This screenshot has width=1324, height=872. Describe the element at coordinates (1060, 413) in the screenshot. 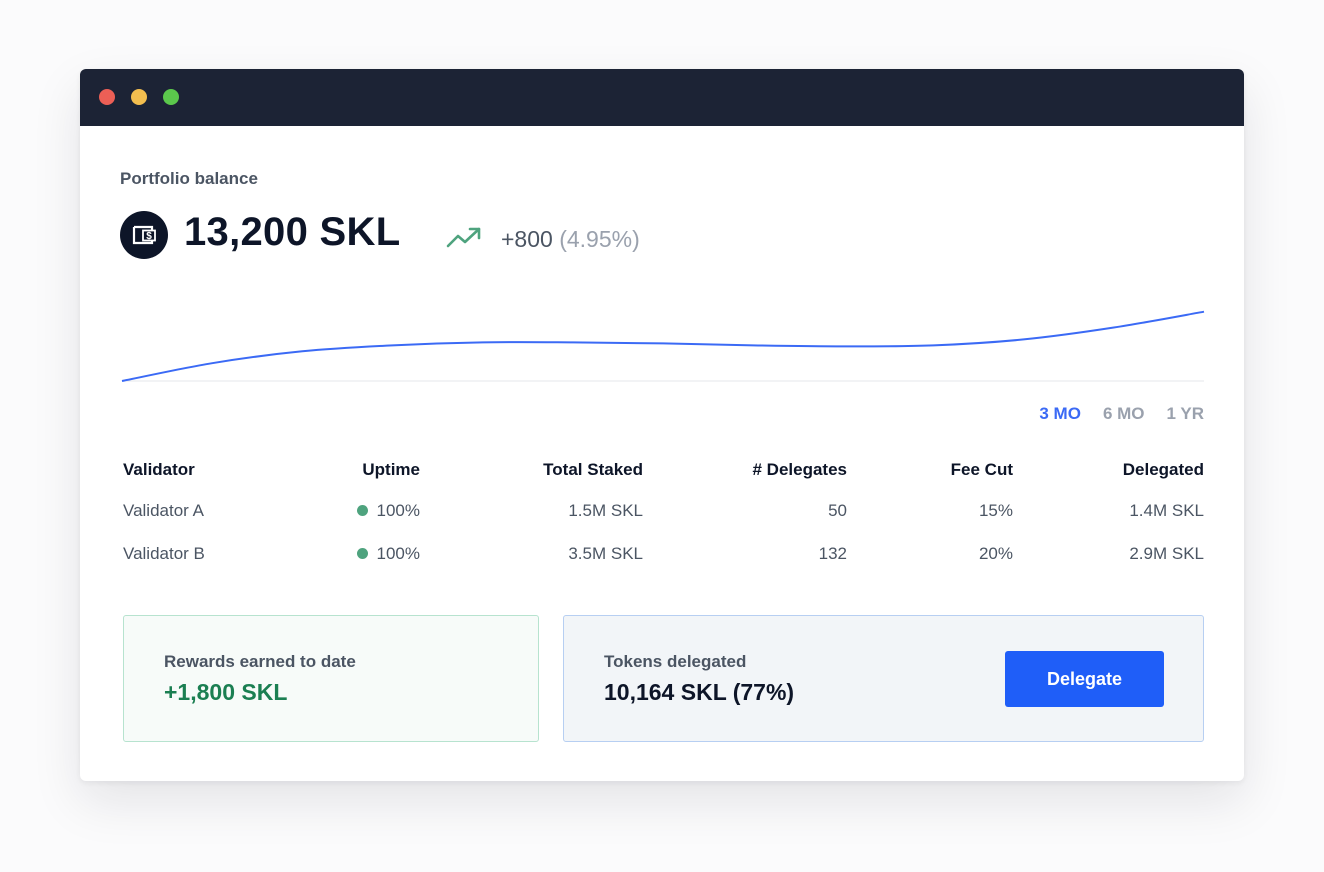

I see `range-tab-3mo: 3 MO` at that location.